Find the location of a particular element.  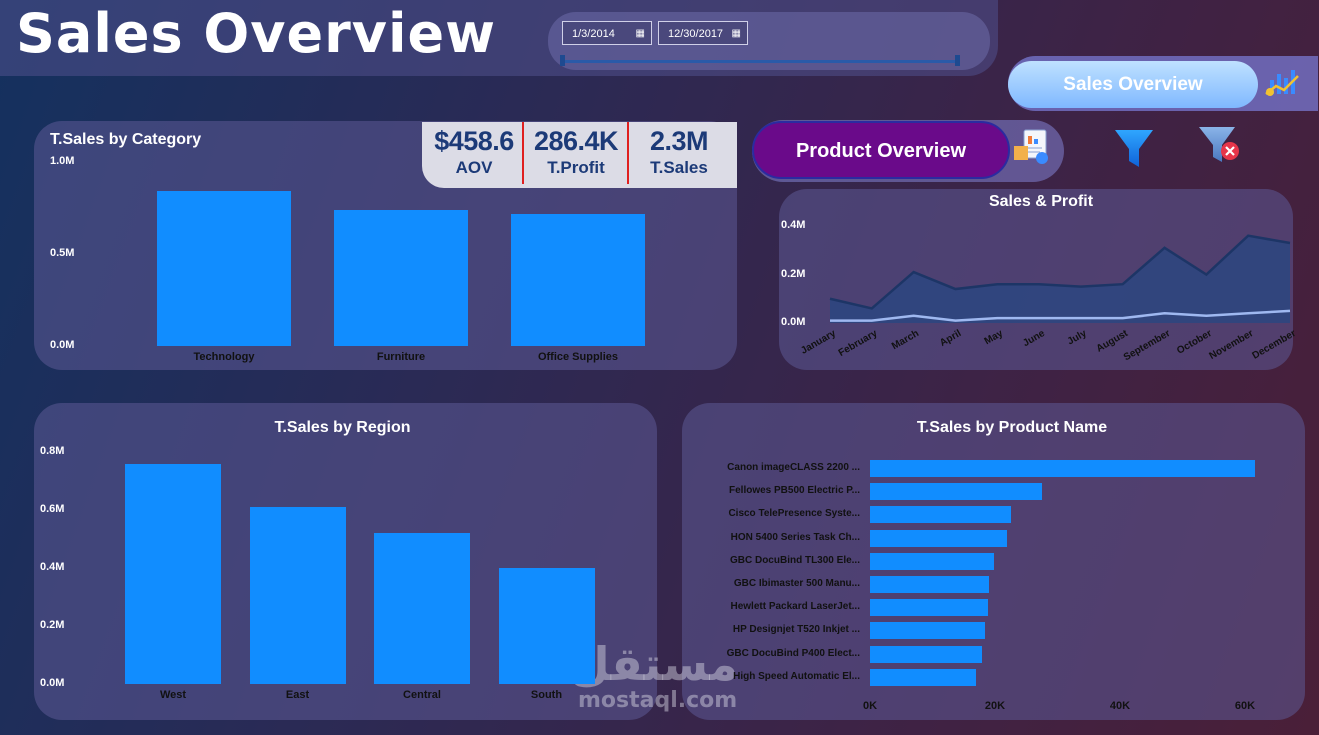

kpi-sales-value: 2.3M is located at coordinates (679, 141).